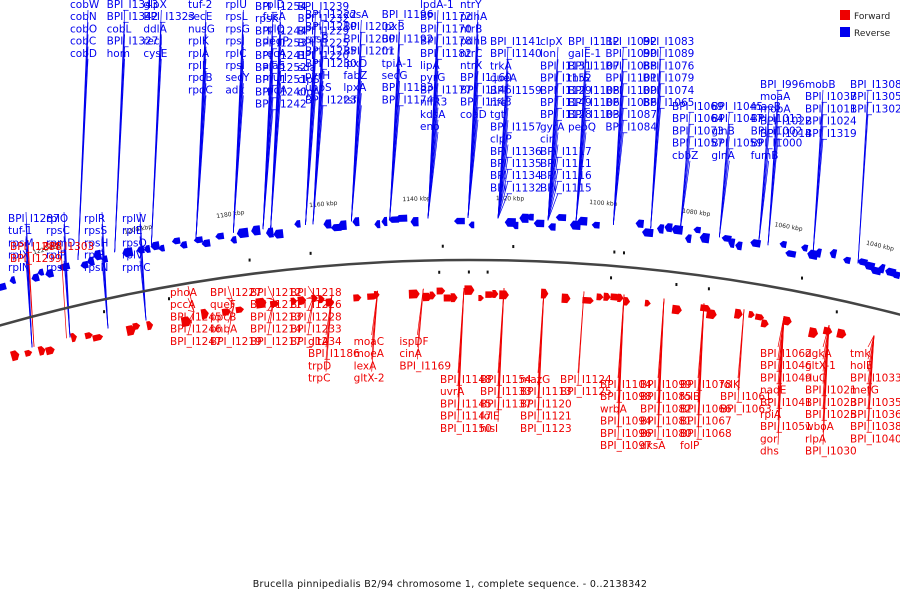 This screenshot has height=600, width=900. Describe the element at coordinates (452, 392) in the screenshot. I see `forward-gene-label: uvrA` at that location.